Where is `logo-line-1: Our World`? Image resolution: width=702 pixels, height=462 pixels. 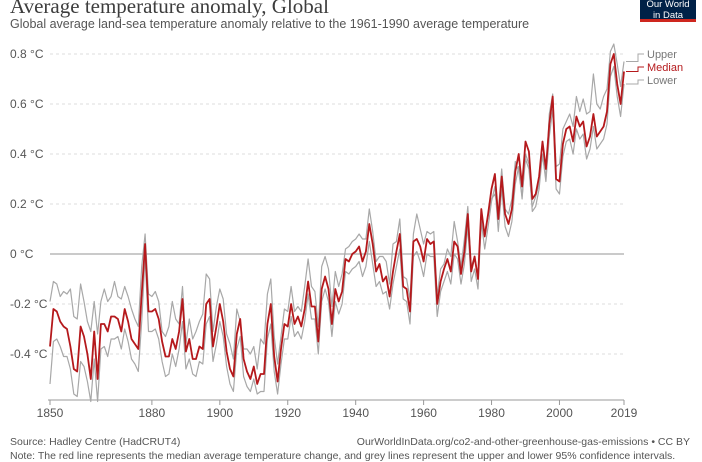 logo-line-1: Our World is located at coordinates (668, 5).